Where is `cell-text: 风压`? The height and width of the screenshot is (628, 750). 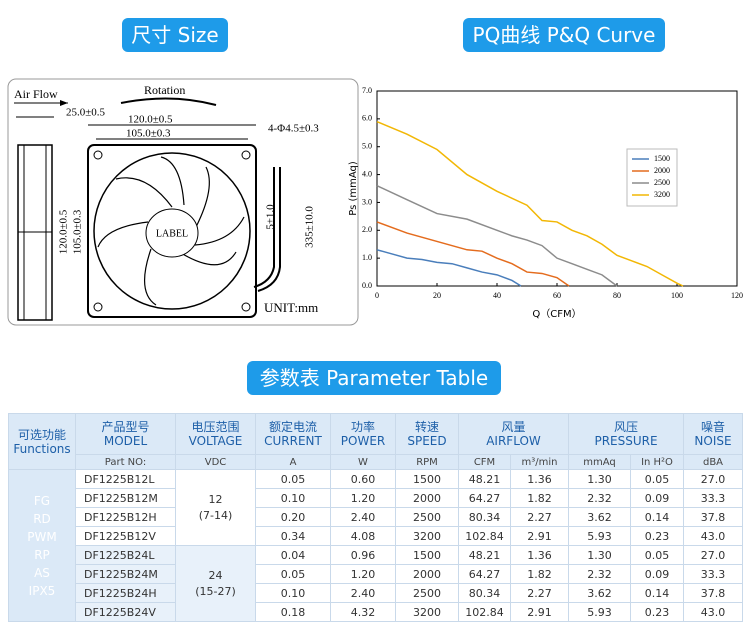 cell-text: 风压 is located at coordinates (625, 427).